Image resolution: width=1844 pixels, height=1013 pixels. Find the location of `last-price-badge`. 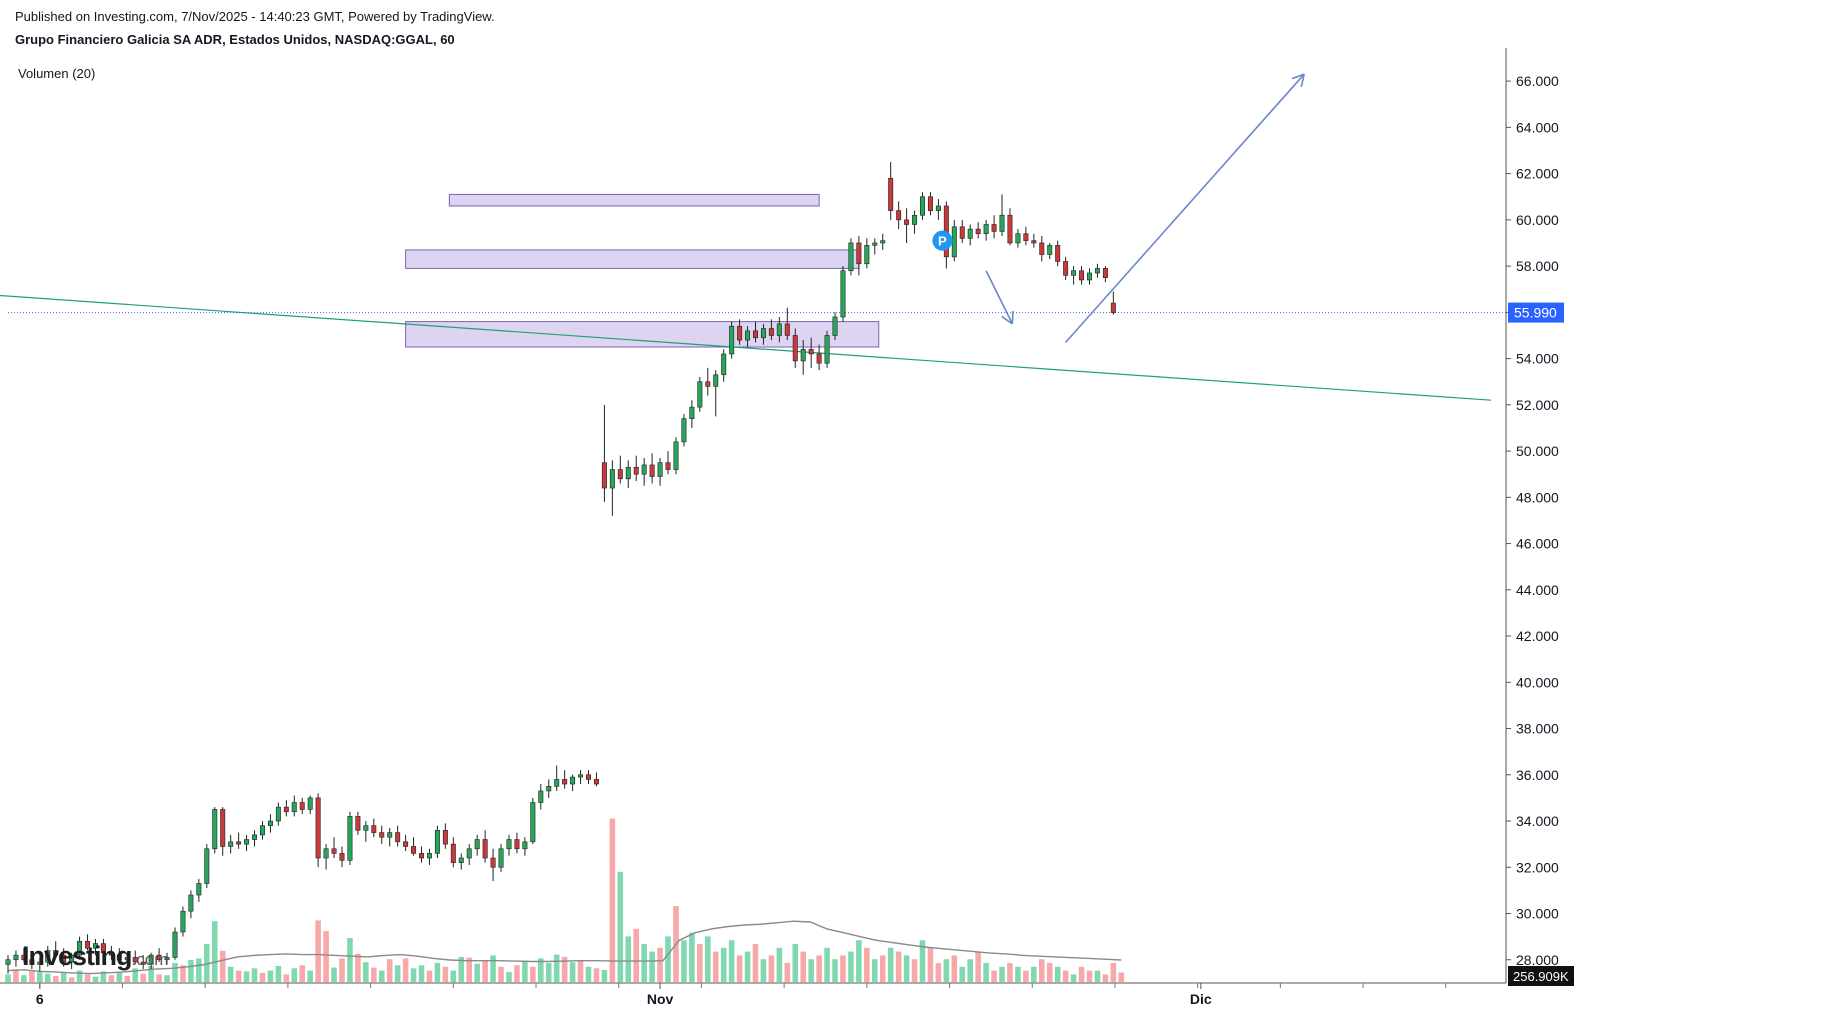

last-price-badge is located at coordinates (1536, 312).